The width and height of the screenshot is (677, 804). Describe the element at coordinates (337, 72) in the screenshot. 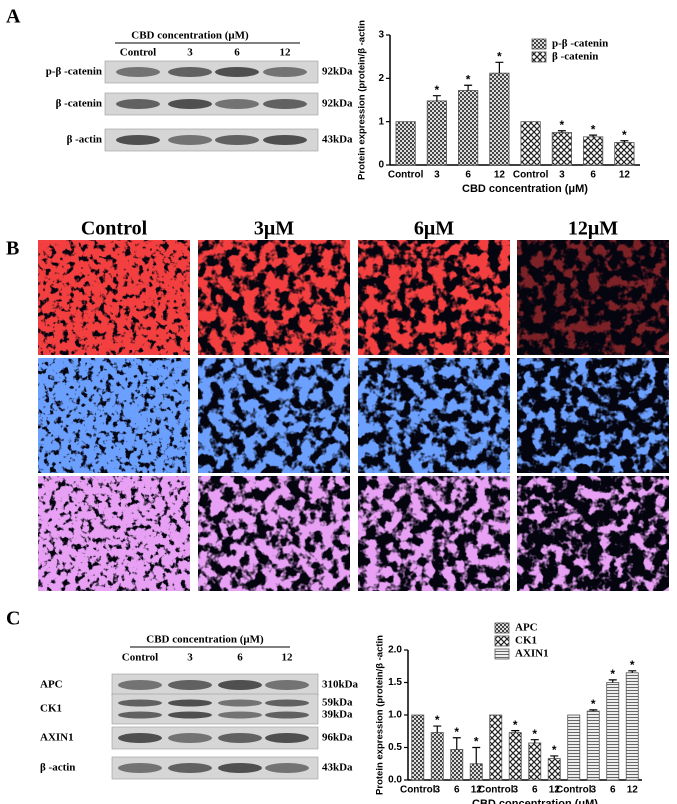

I see `size-label: 92kDa` at that location.